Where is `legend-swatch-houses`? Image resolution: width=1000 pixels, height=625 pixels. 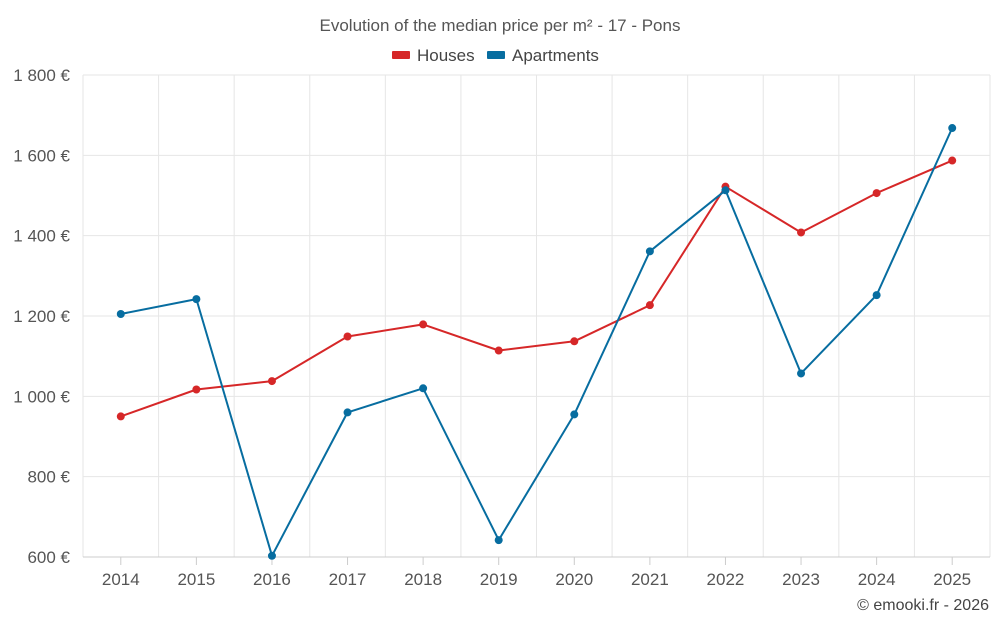
legend-swatch-houses is located at coordinates (401, 55).